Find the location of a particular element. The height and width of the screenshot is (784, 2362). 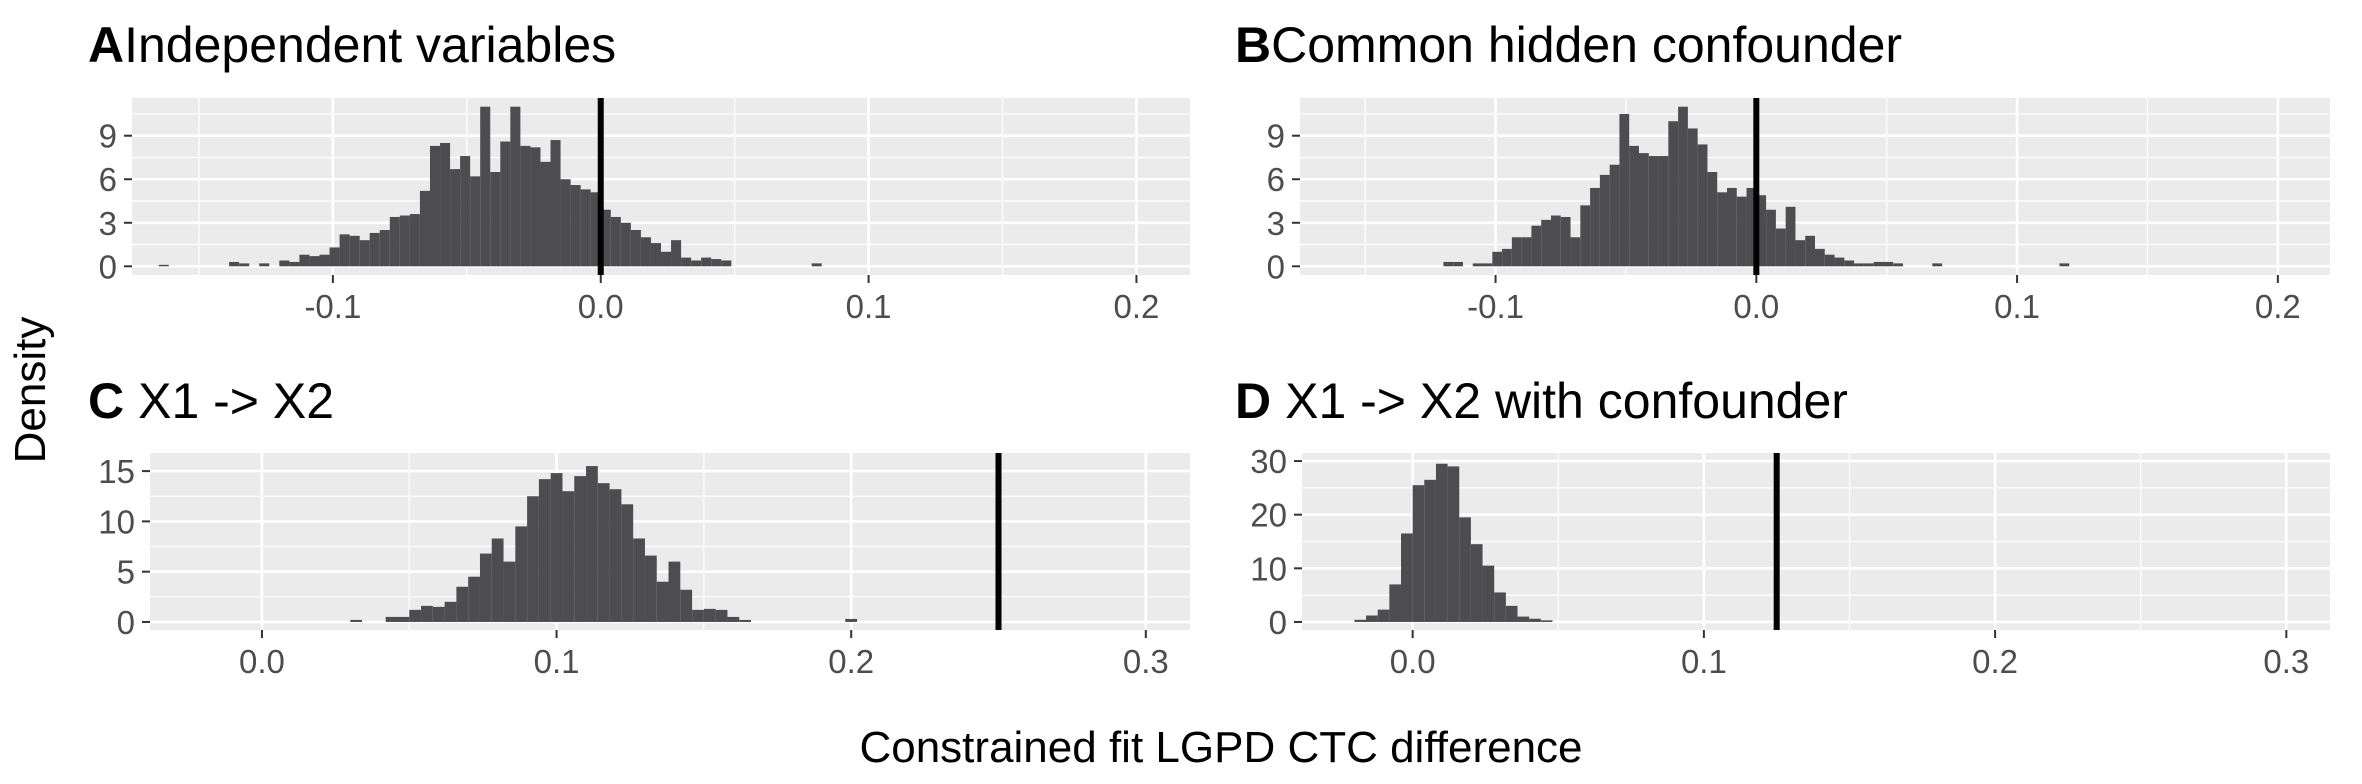

panel-b-x-tick-label: 0.2 is located at coordinates (2278, 306).